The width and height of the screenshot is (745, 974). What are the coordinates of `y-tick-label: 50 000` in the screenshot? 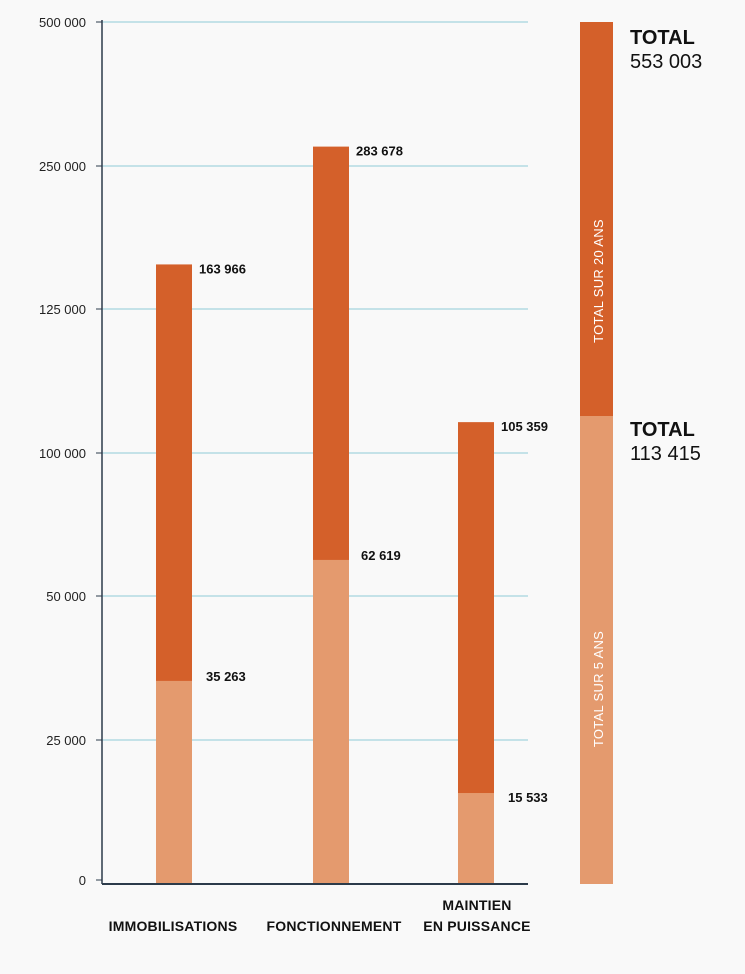 It's located at (66, 596).